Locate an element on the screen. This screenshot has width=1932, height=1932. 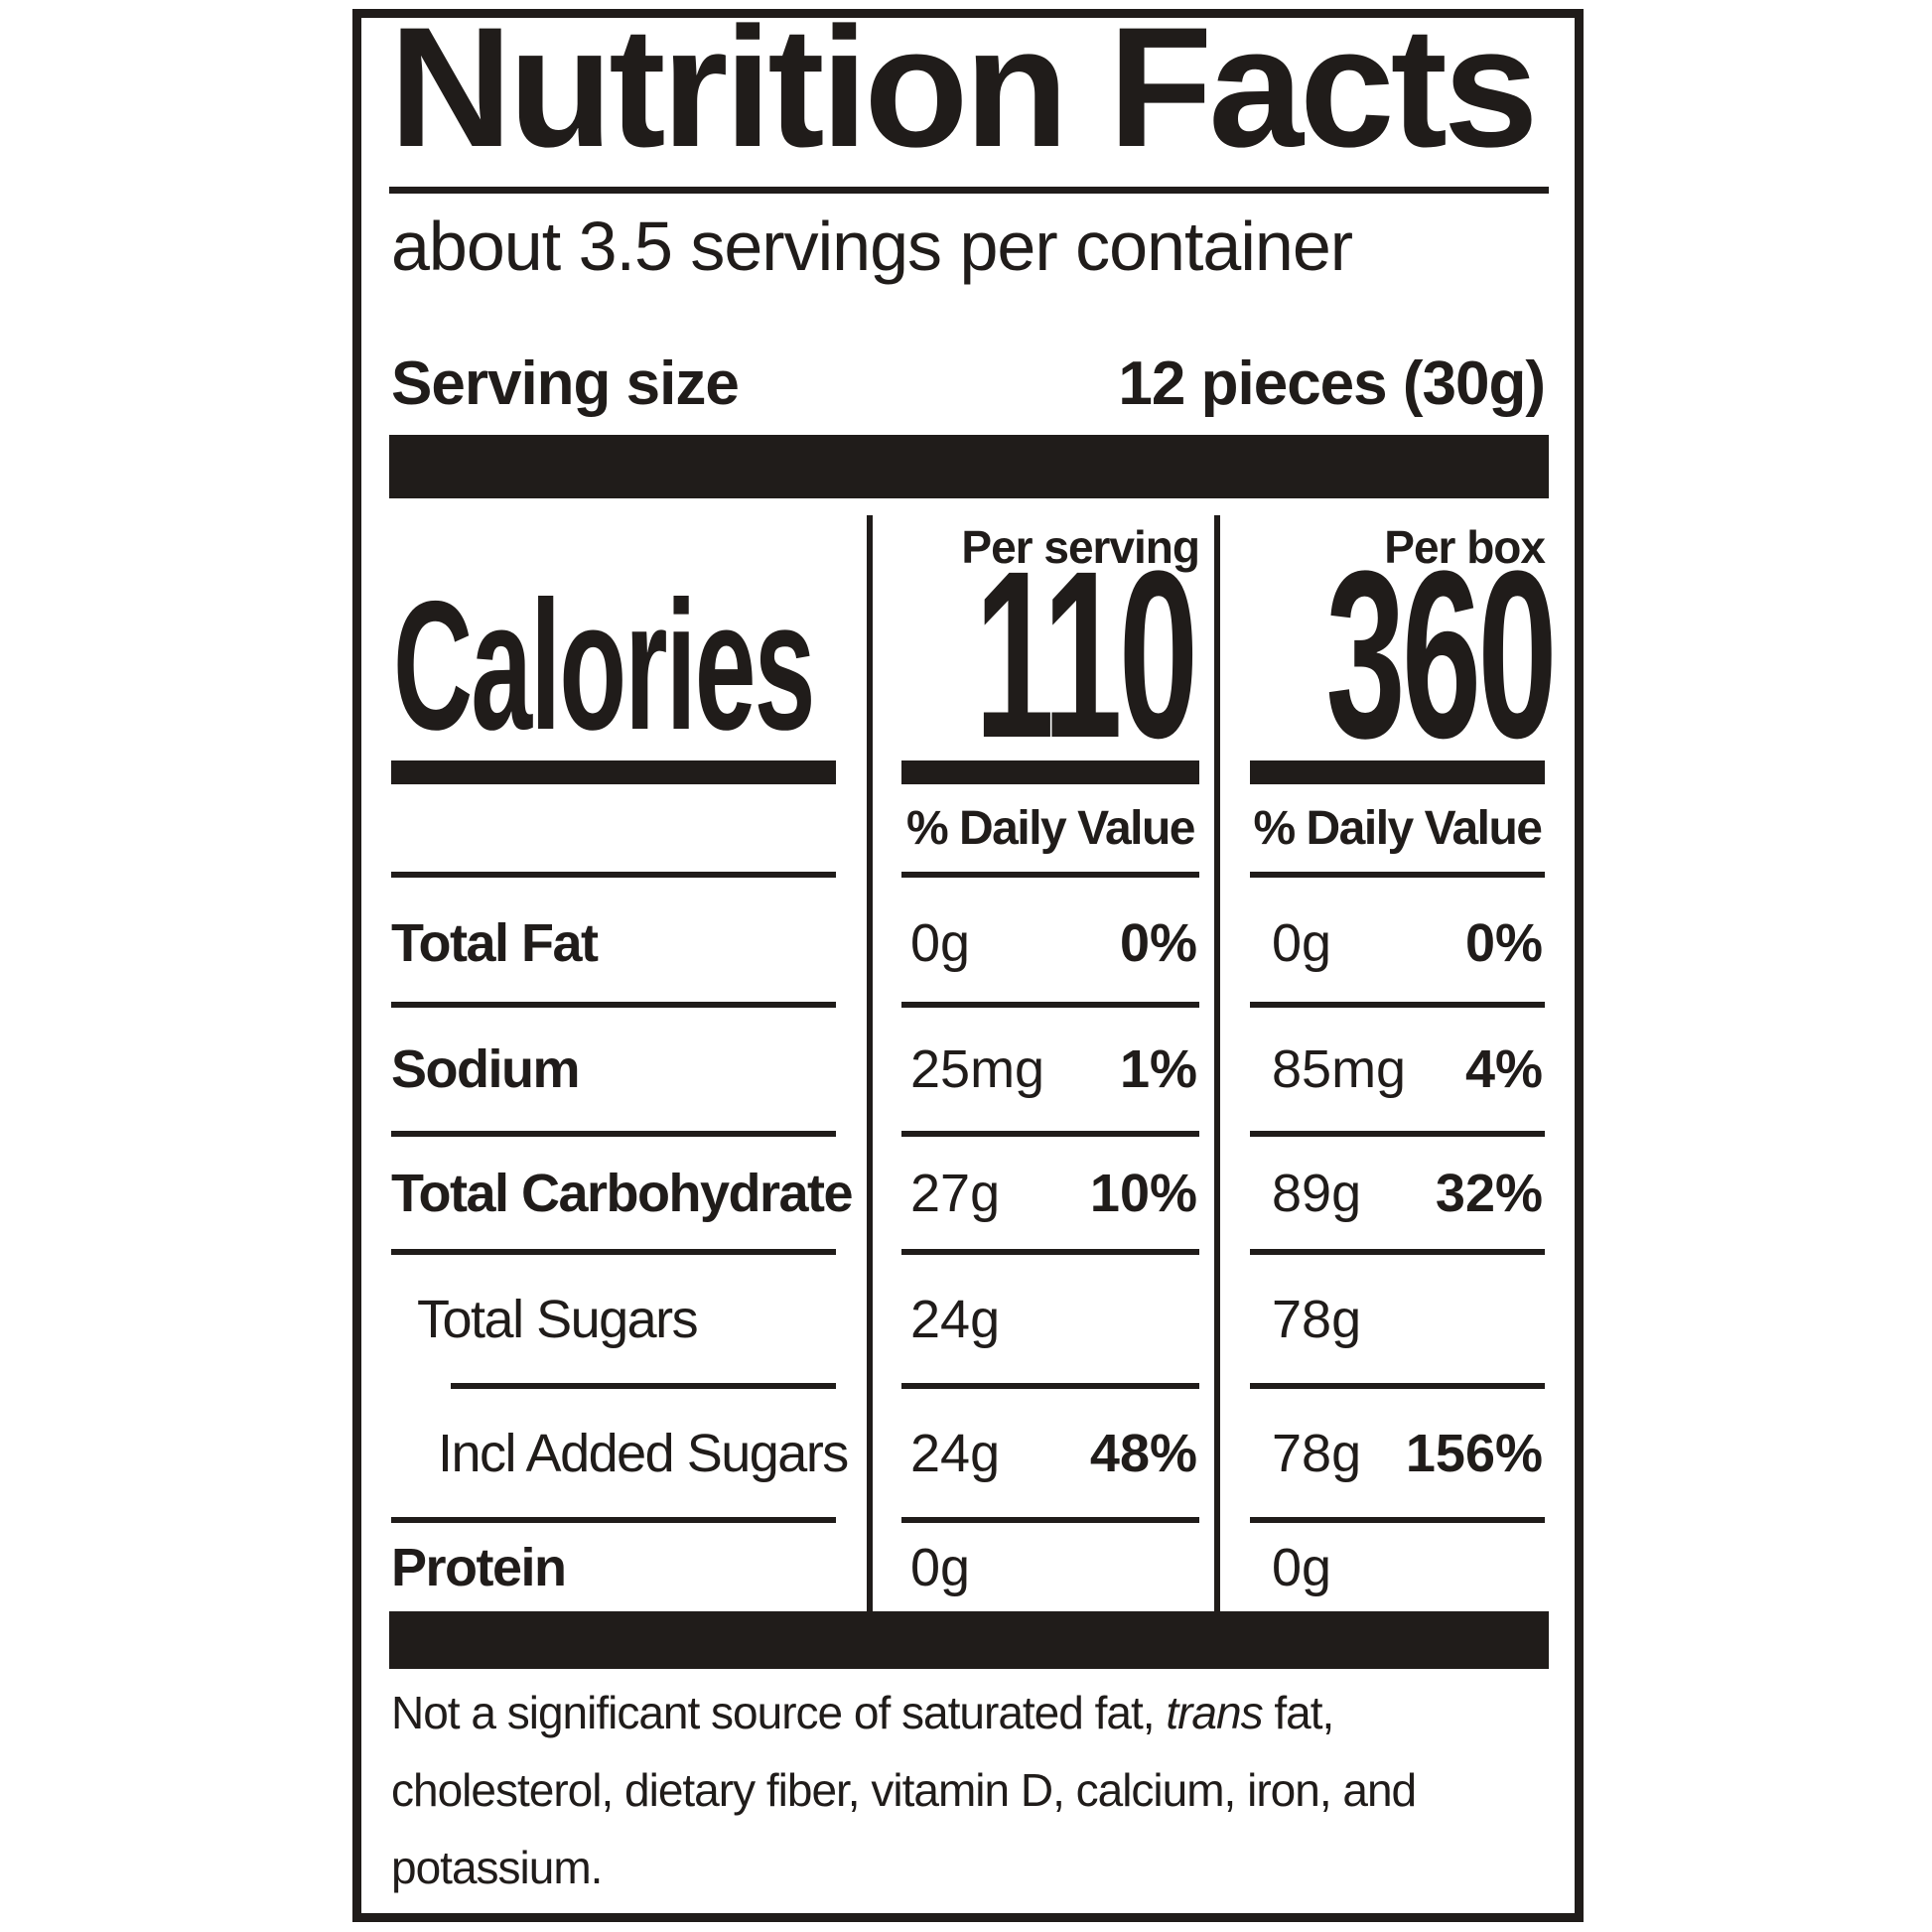
nutrient-name: Total Sugars is located at coordinates (558, 1319).